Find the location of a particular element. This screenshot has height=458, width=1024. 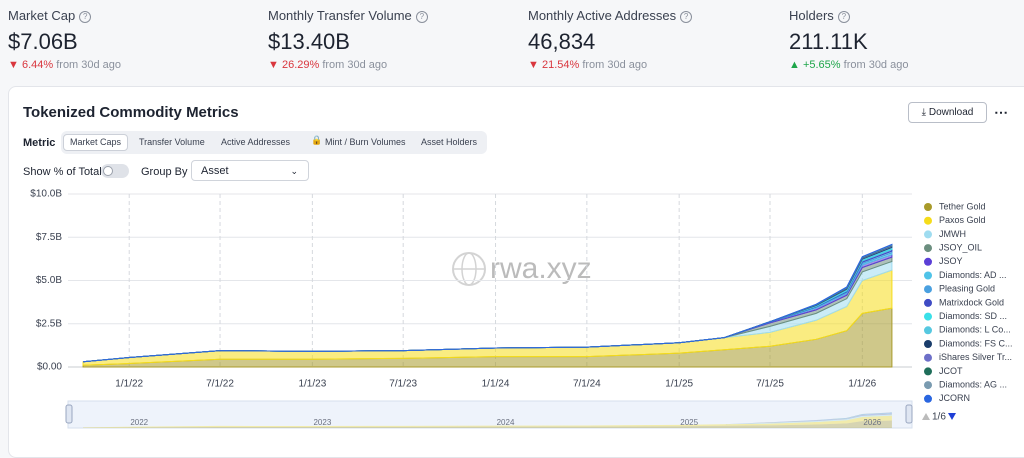

show-percent-label: Show % of Total is located at coordinates (62, 172).